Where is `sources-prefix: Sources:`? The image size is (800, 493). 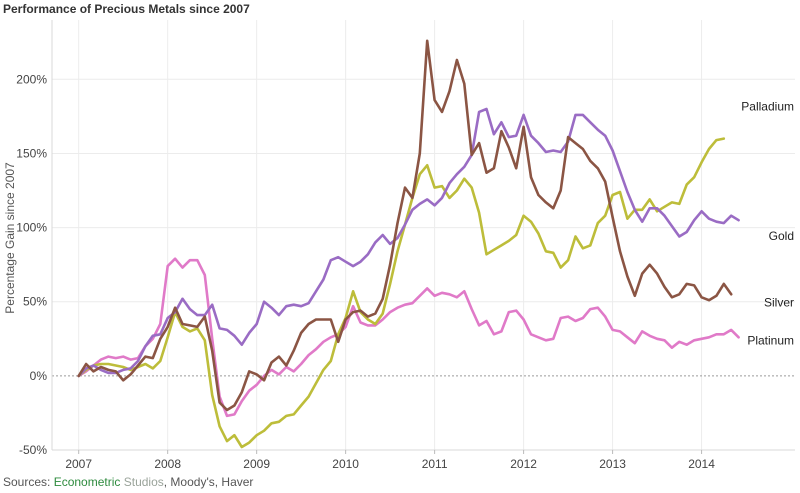
sources-prefix: Sources: is located at coordinates (28, 482).